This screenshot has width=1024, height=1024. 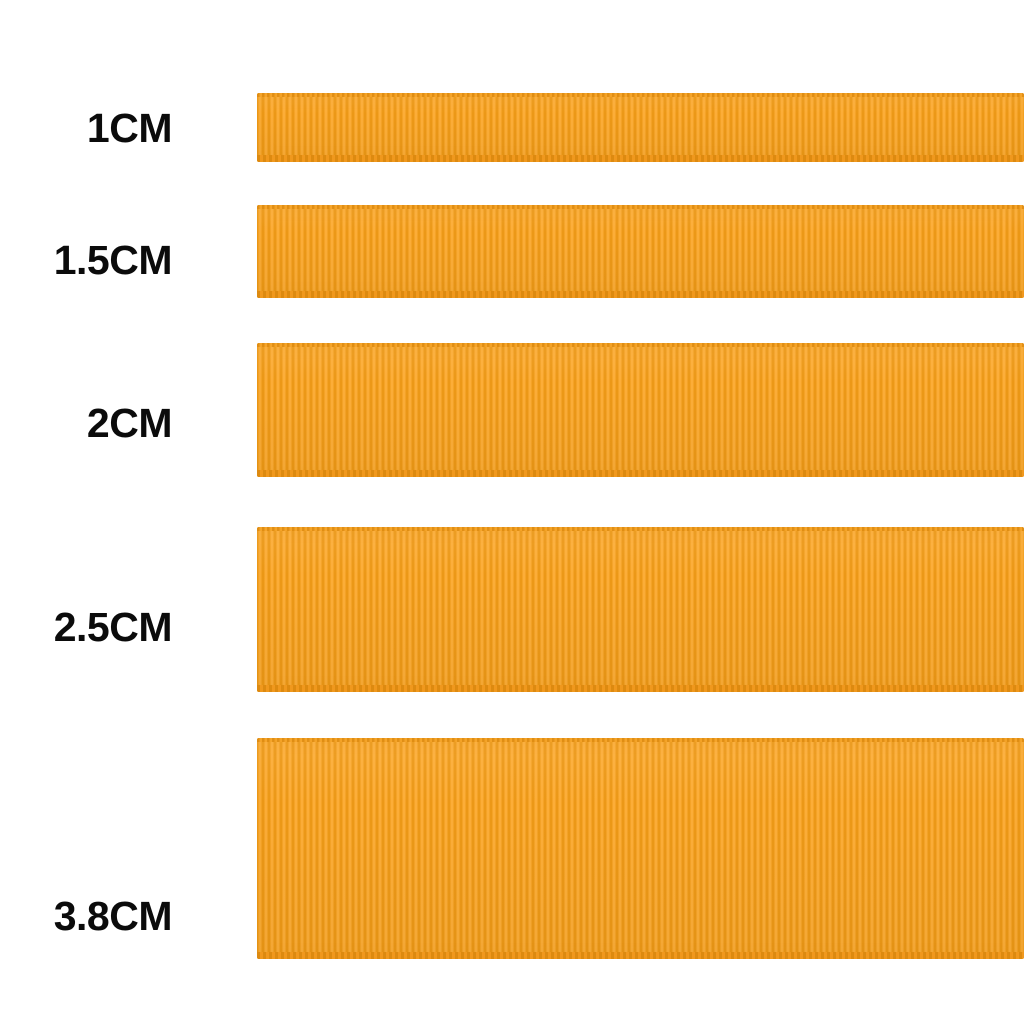 I want to click on ribbon-strip-1cm, so click(x=640, y=127).